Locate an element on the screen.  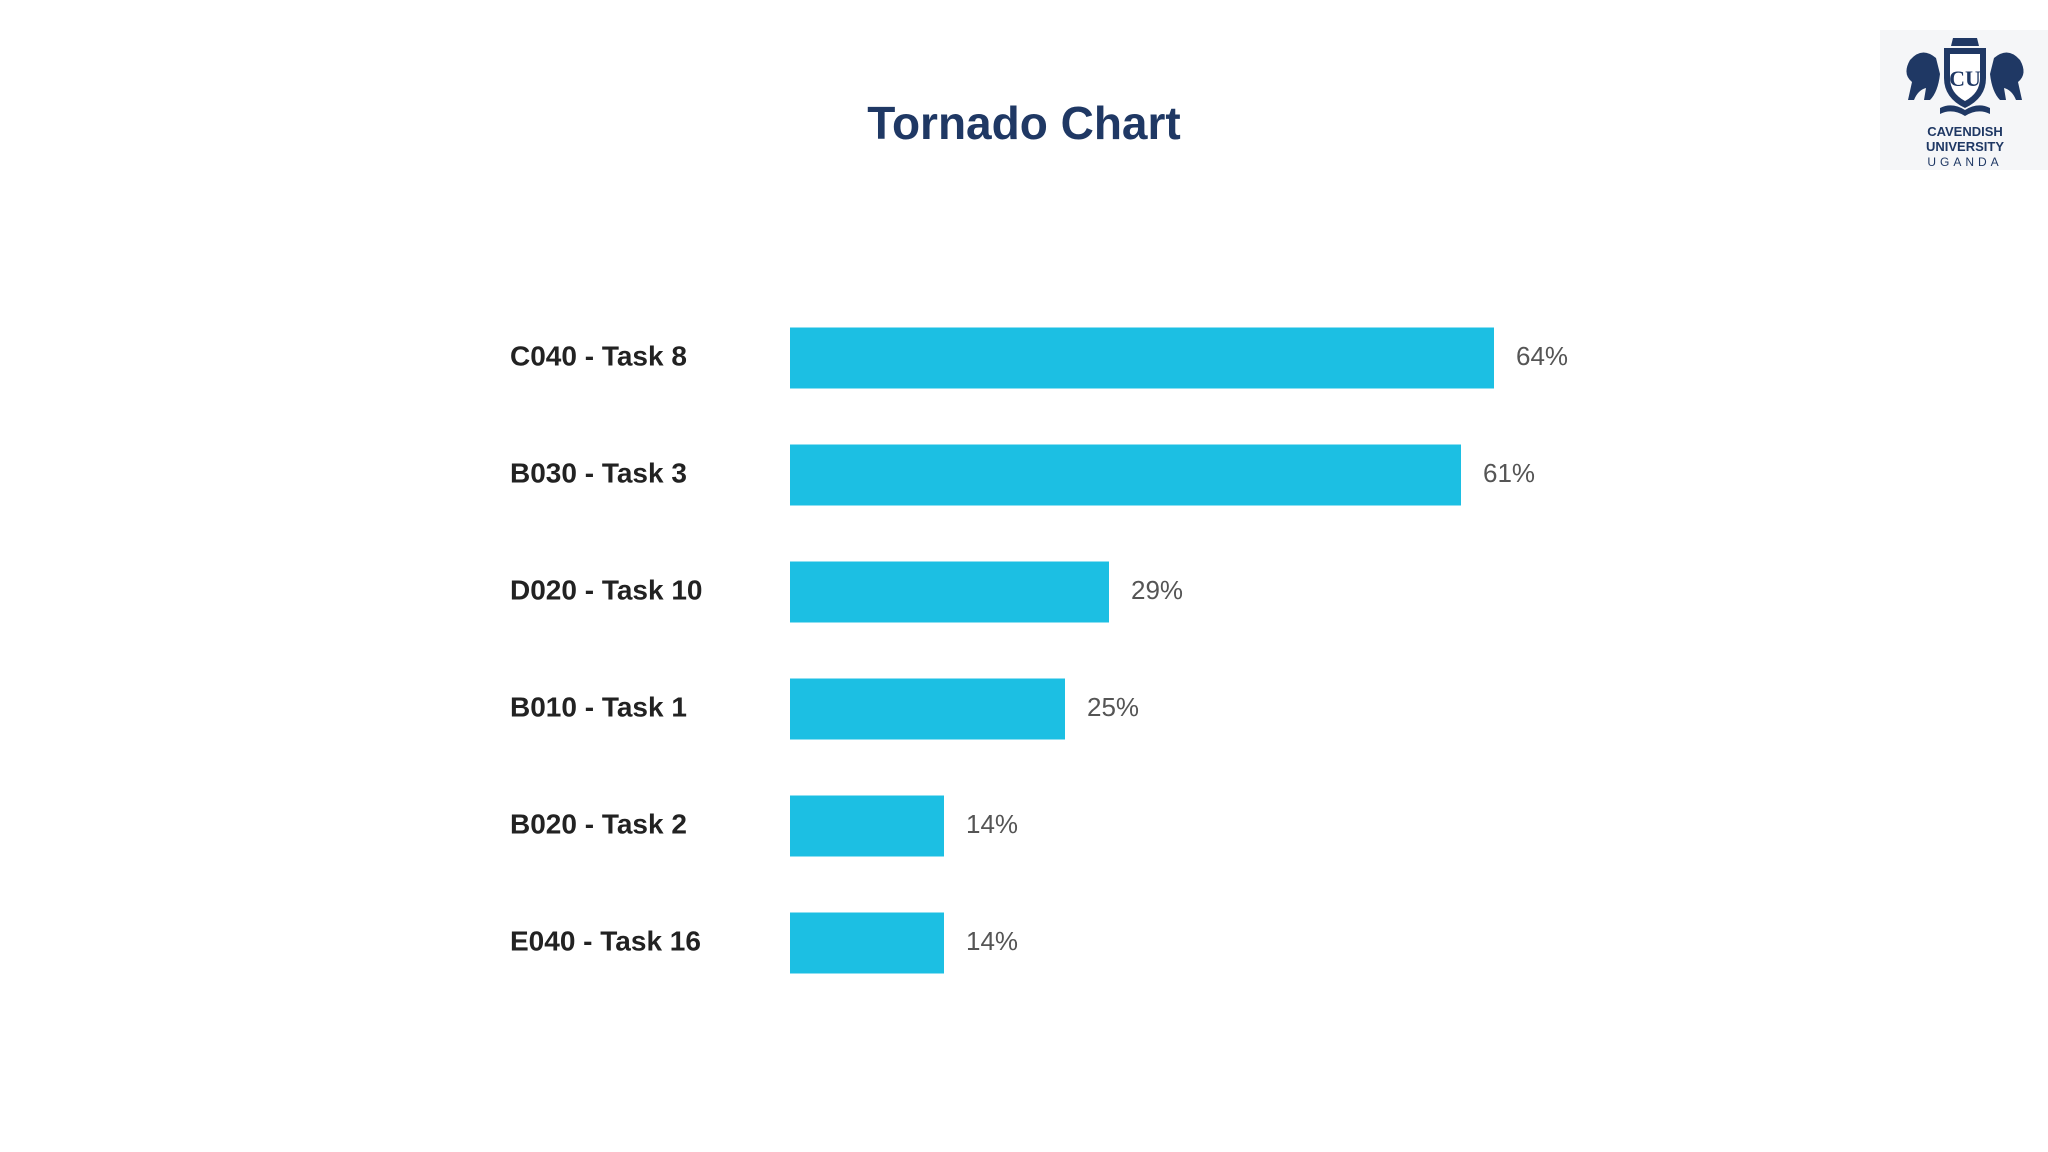
university-crest-icon: CU CAVENDISH UNIVERSITY UGANDA is located at coordinates (1964, 100).